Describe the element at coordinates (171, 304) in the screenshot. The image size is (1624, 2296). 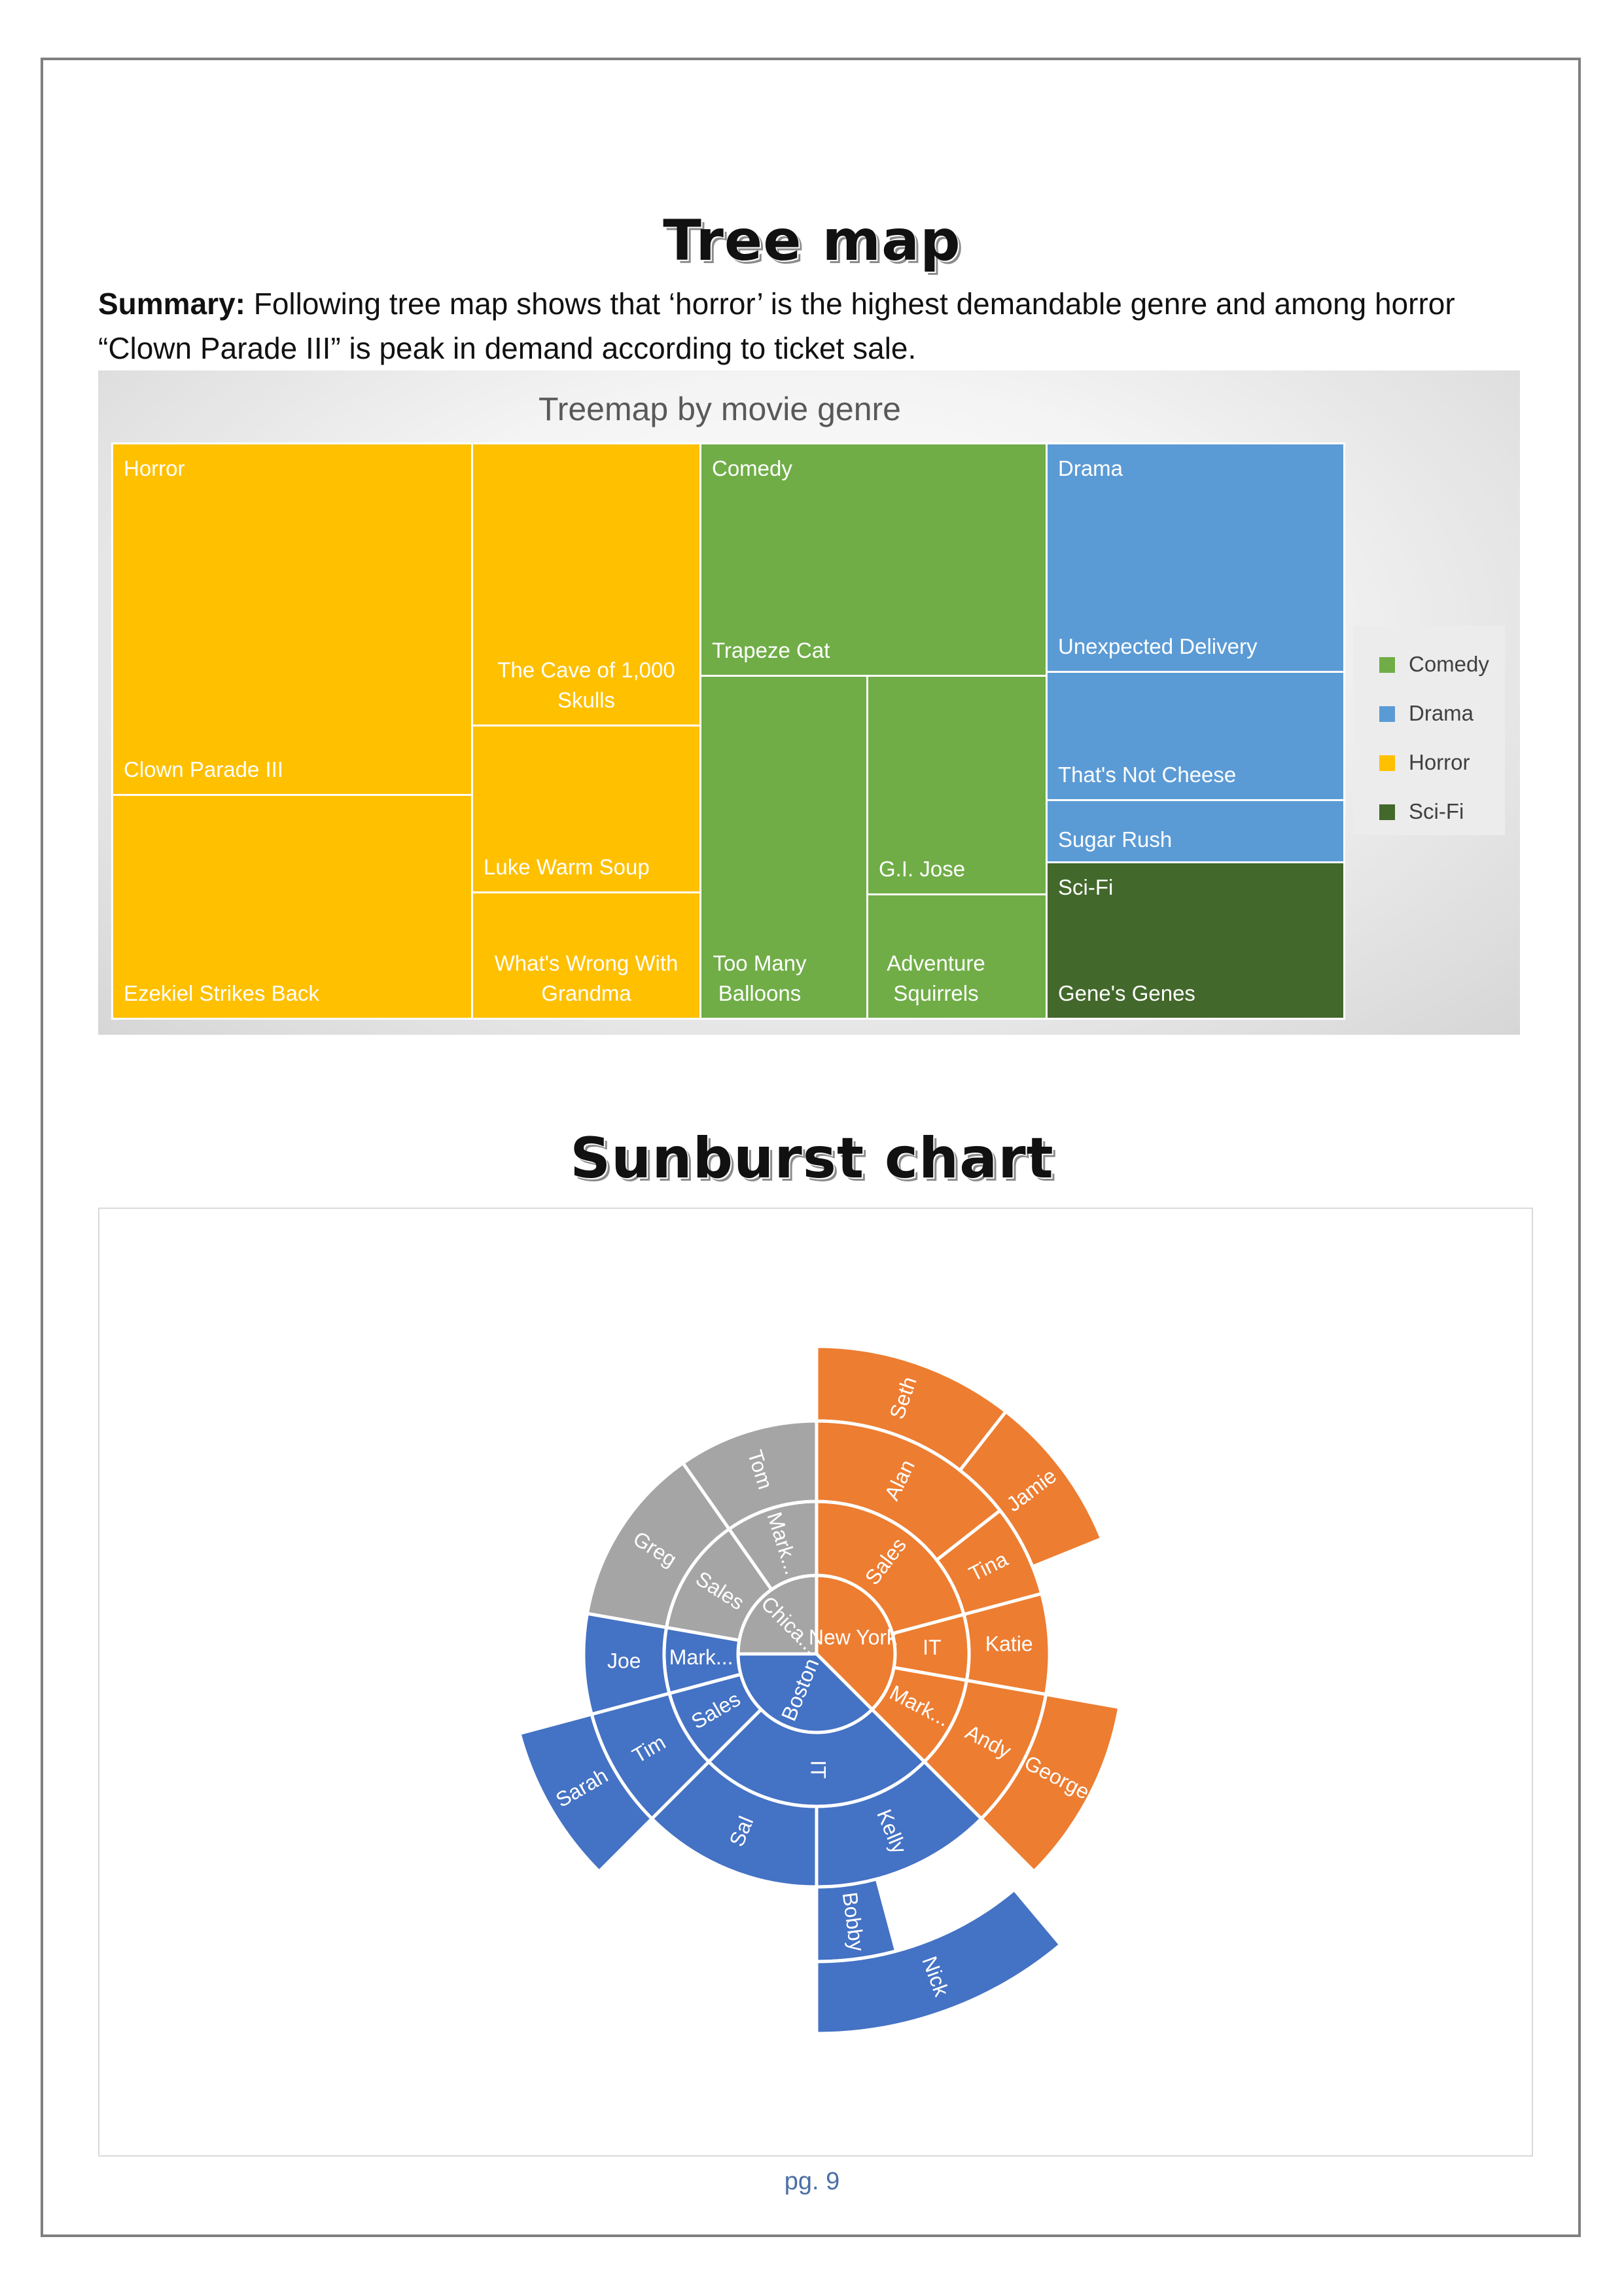
I see `summary-label: Summary:` at that location.